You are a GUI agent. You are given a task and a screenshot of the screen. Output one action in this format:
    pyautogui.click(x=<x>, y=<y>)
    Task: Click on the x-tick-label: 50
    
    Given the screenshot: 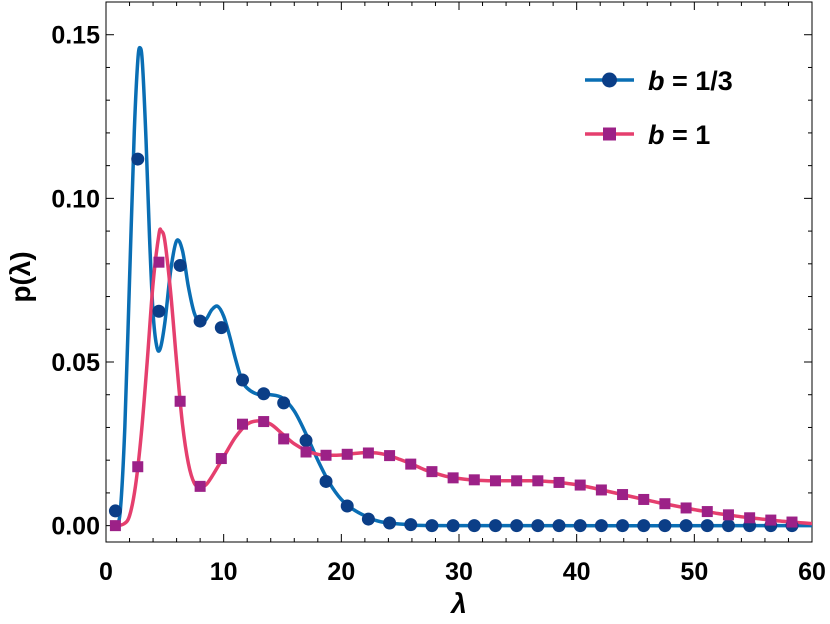 What is the action you would take?
    pyautogui.click(x=694, y=572)
    